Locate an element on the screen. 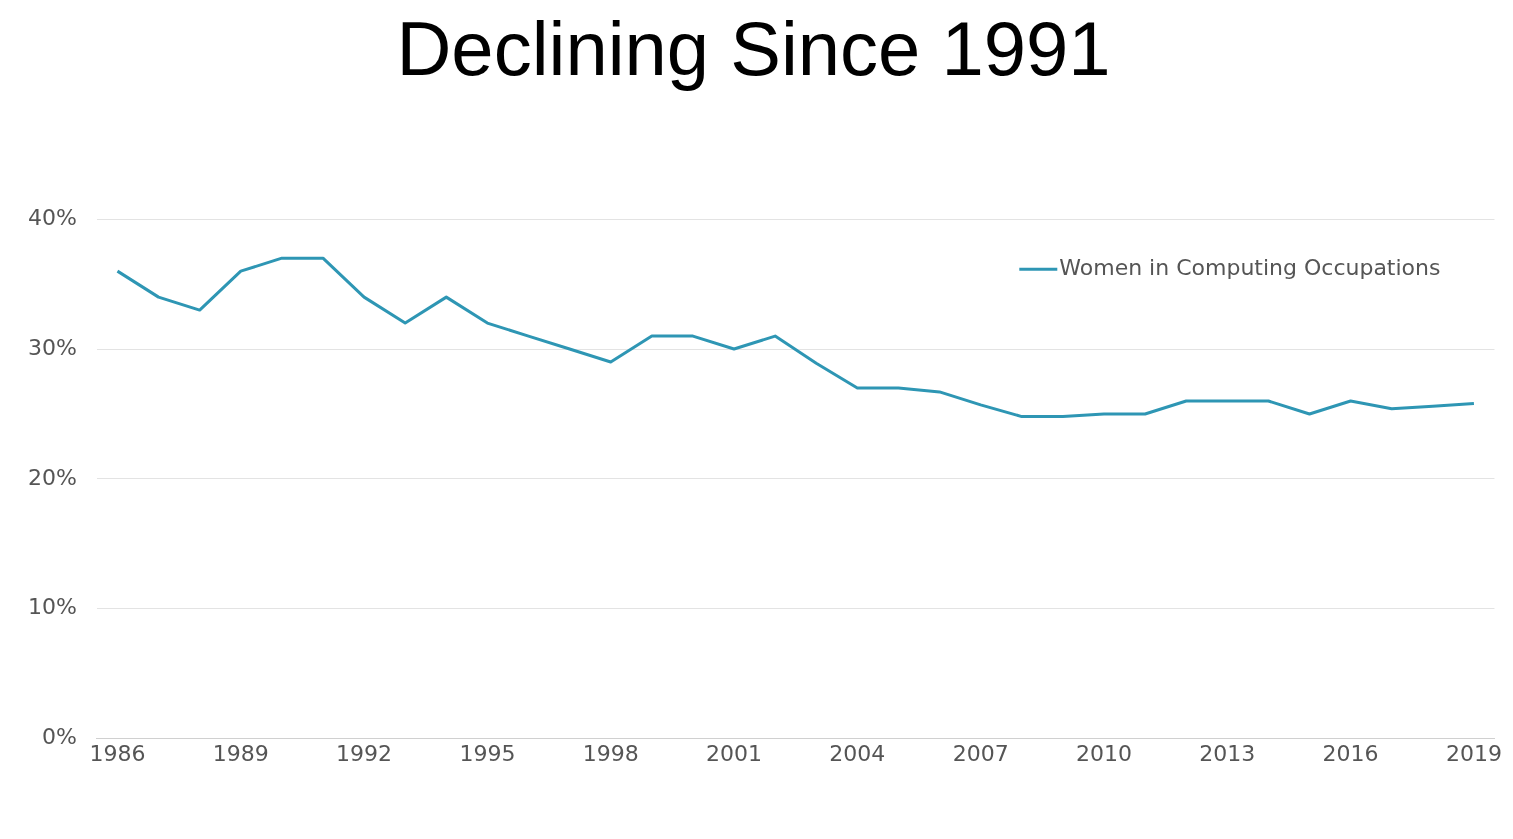 This screenshot has width=1513, height=839. x-tick-label: 2016 is located at coordinates (1350, 753).